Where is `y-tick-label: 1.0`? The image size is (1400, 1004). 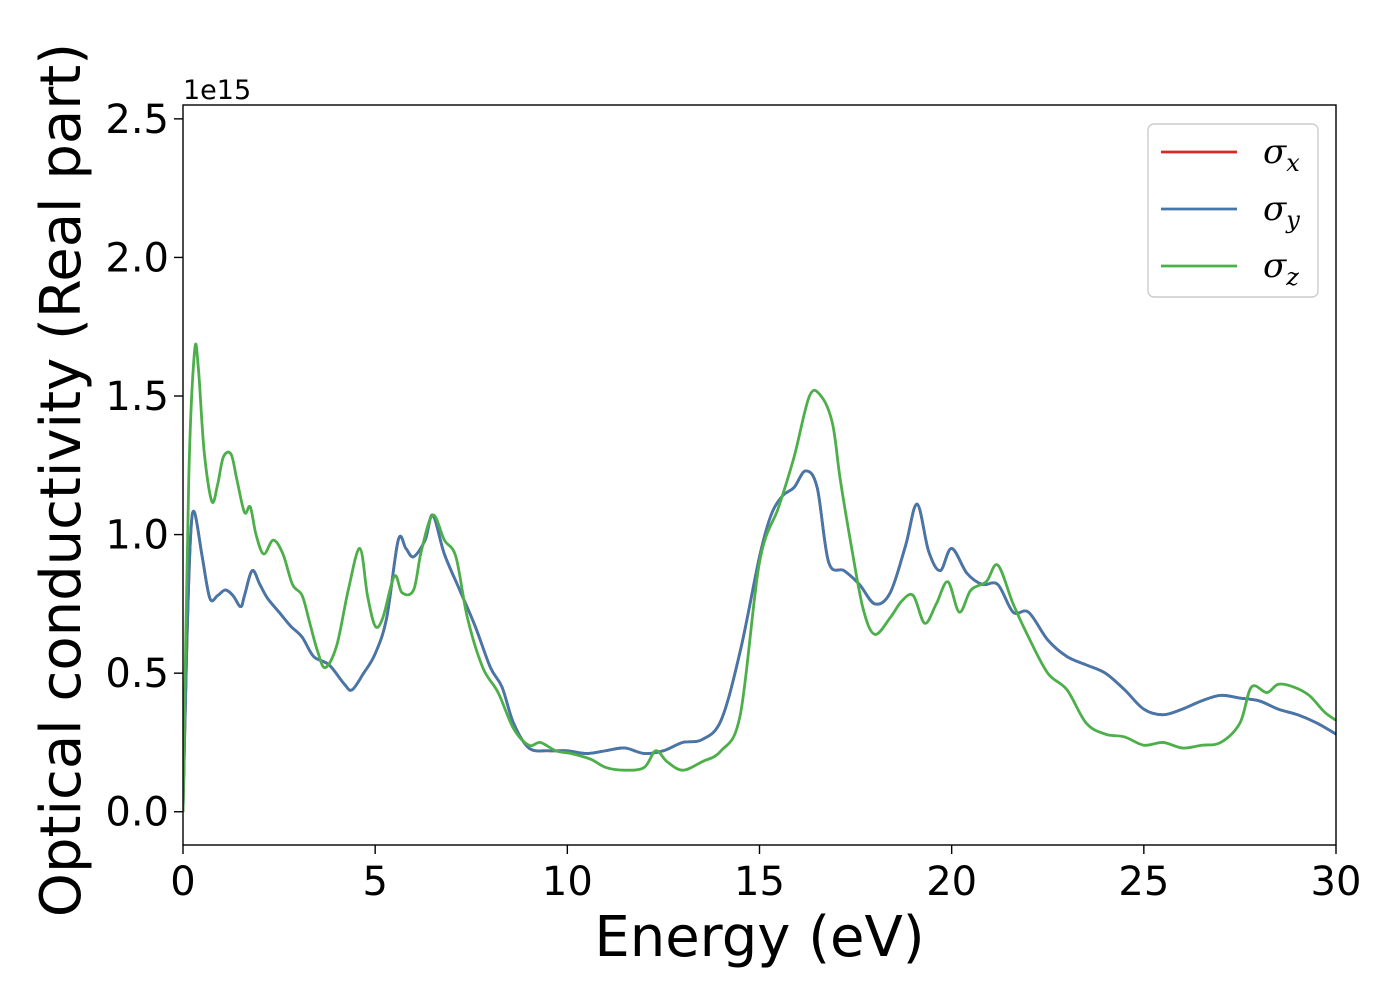 y-tick-label: 1.0 is located at coordinates (137, 536).